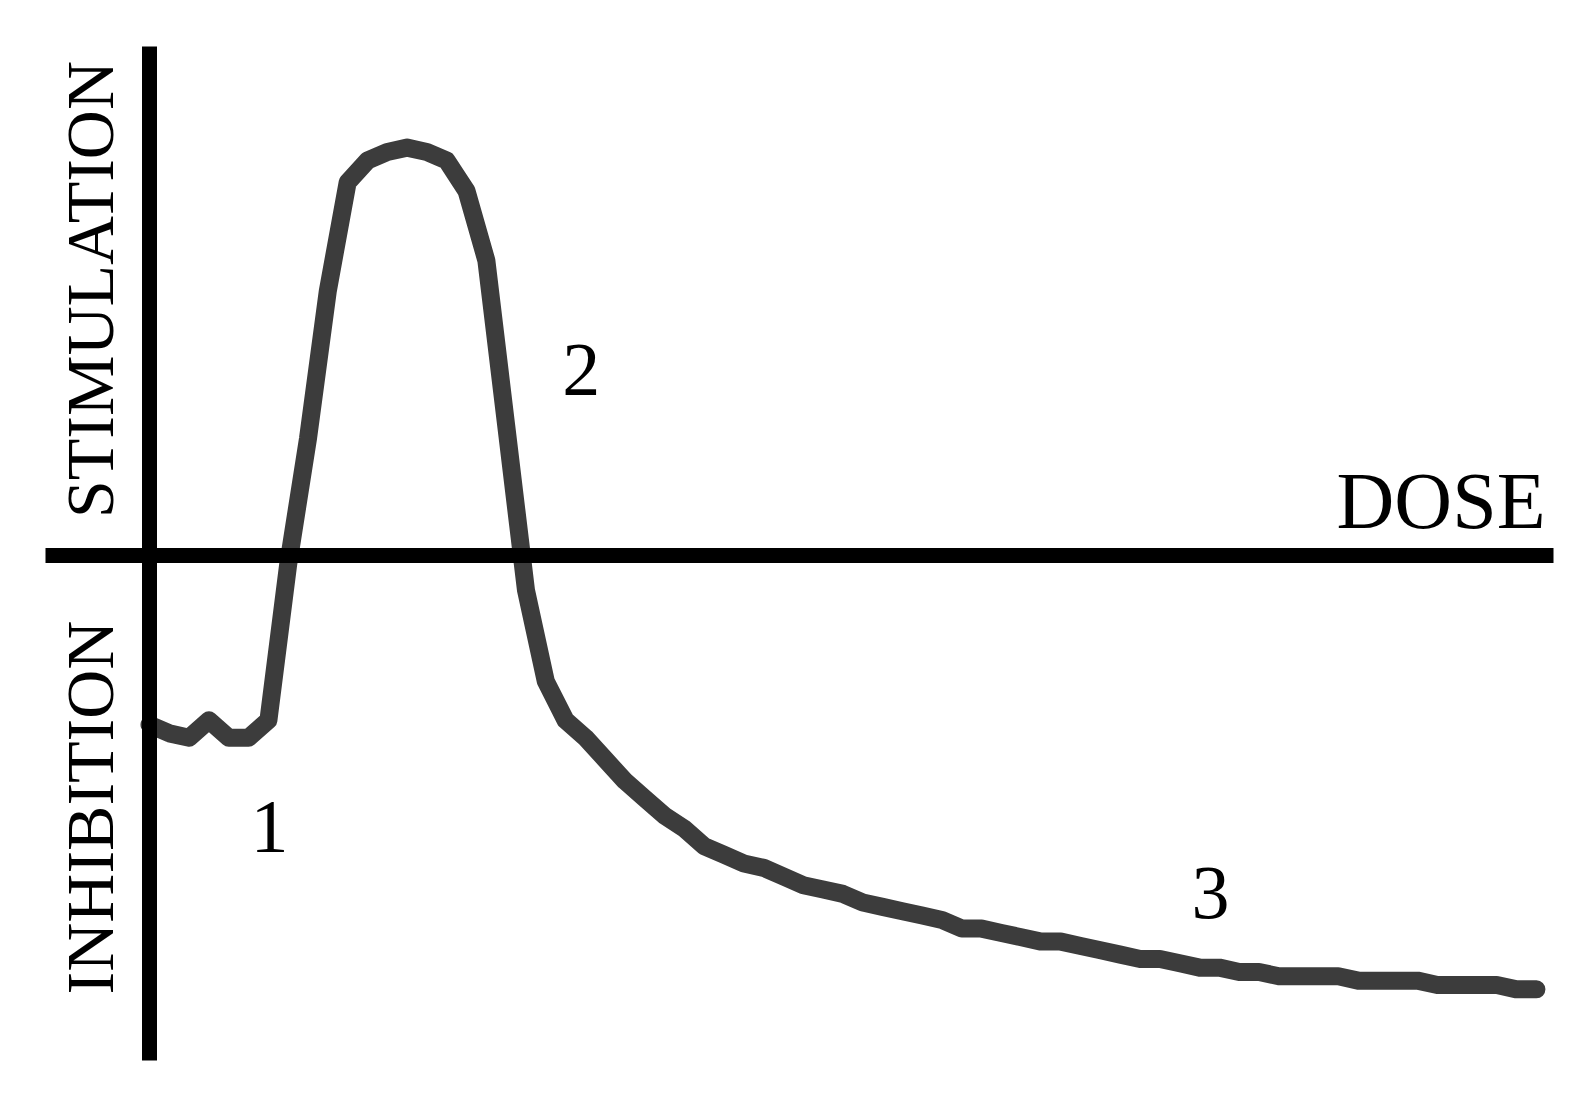 The height and width of the screenshot is (1118, 1591). What do you see at coordinates (89, 807) in the screenshot?
I see `text: INHIBITION` at bounding box center [89, 807].